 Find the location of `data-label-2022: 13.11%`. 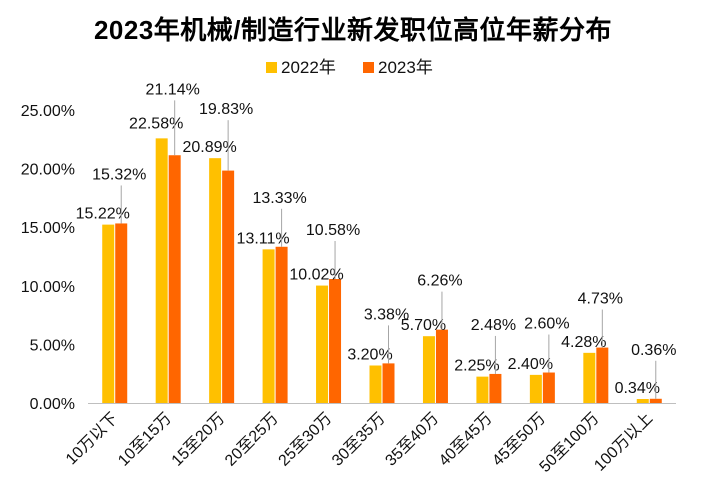

data-label-2022: 13.11% is located at coordinates (263, 238).